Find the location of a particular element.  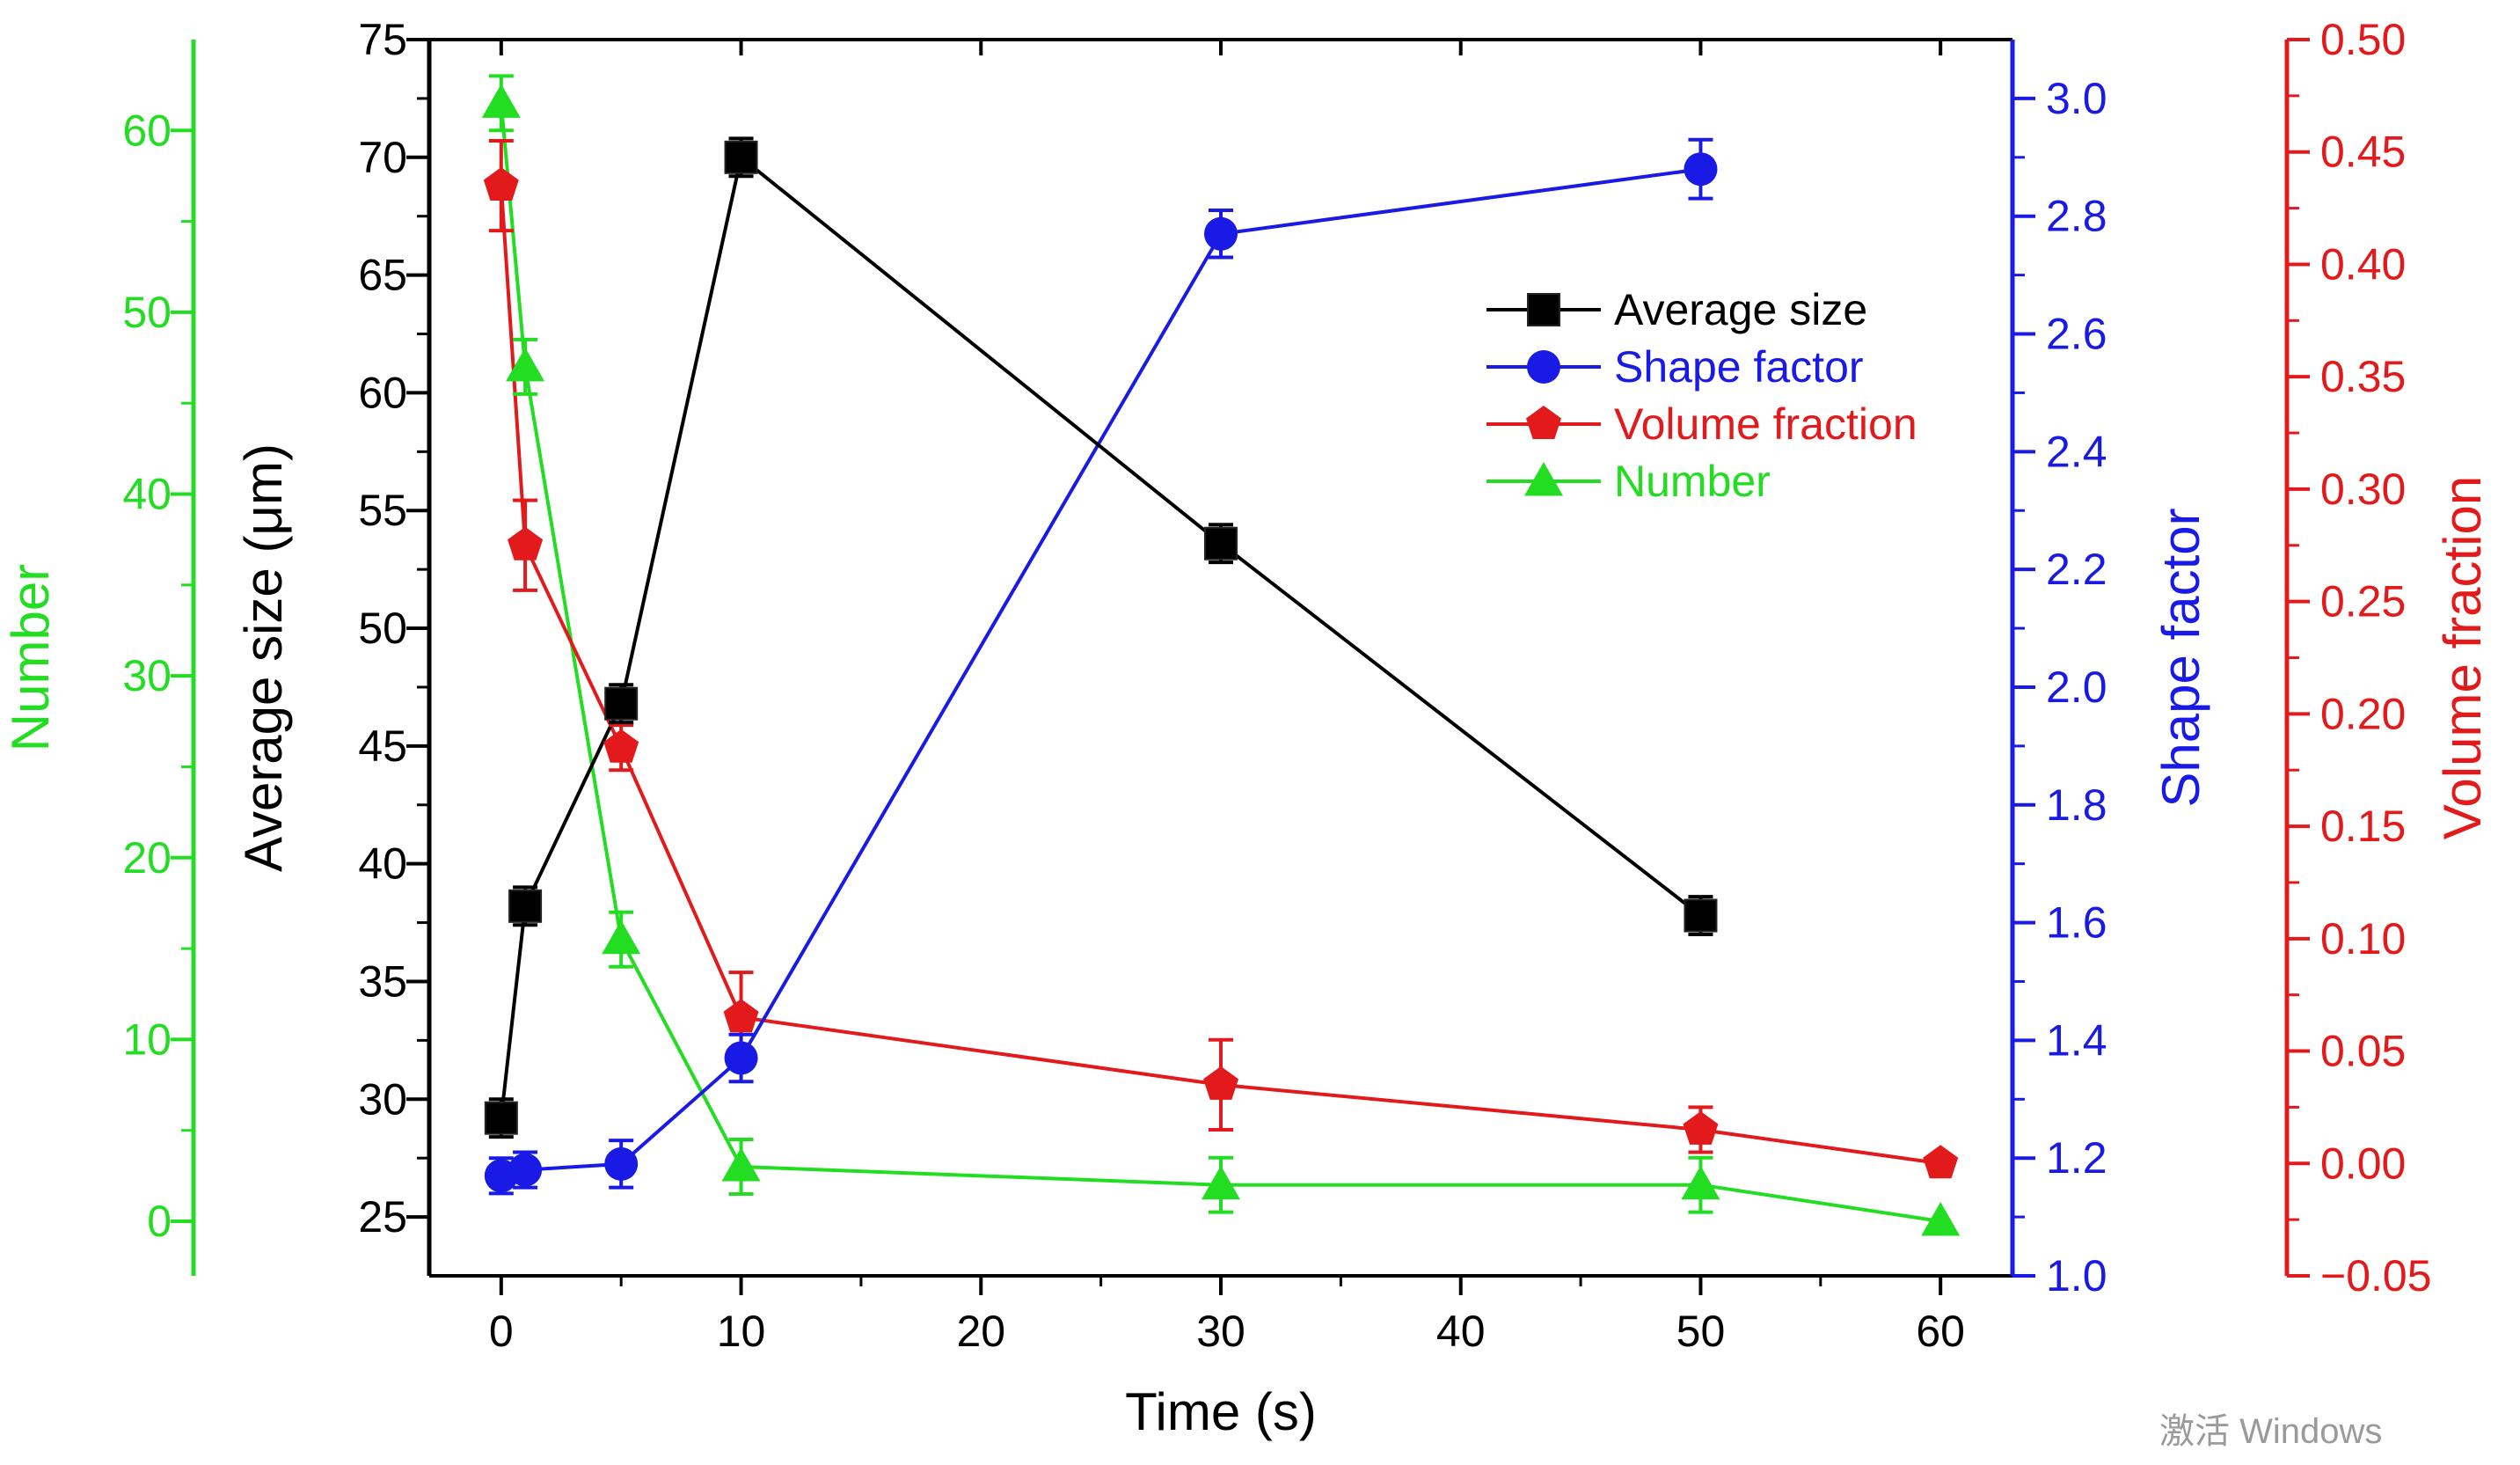

volume-fraction-tick-label: 0.45 is located at coordinates (2363, 153).